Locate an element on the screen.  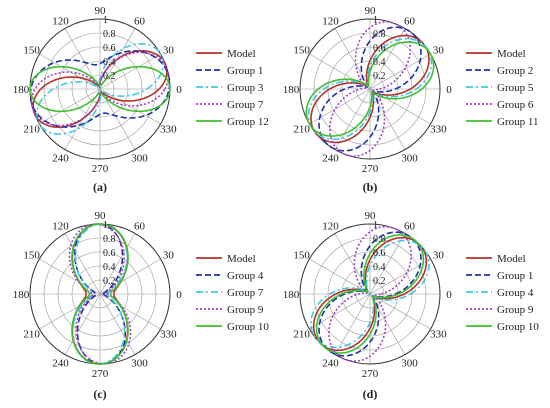
legend-entry: Group 9 is located at coordinates (515, 310).